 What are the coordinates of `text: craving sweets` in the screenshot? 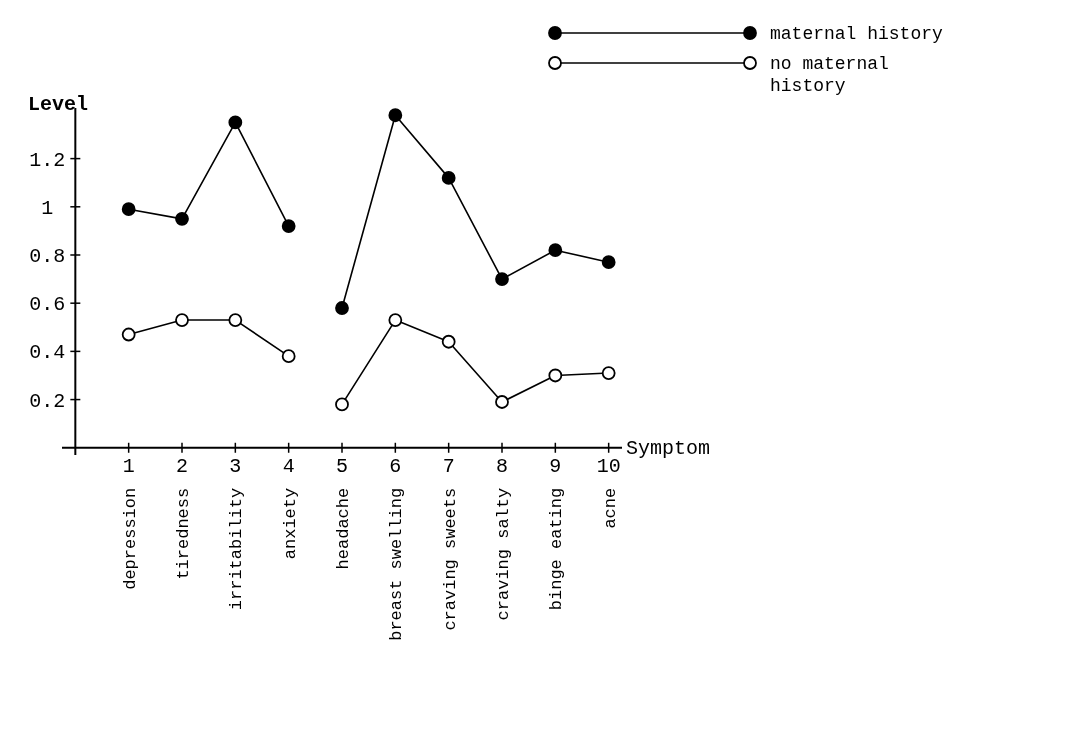 It's located at (450, 559).